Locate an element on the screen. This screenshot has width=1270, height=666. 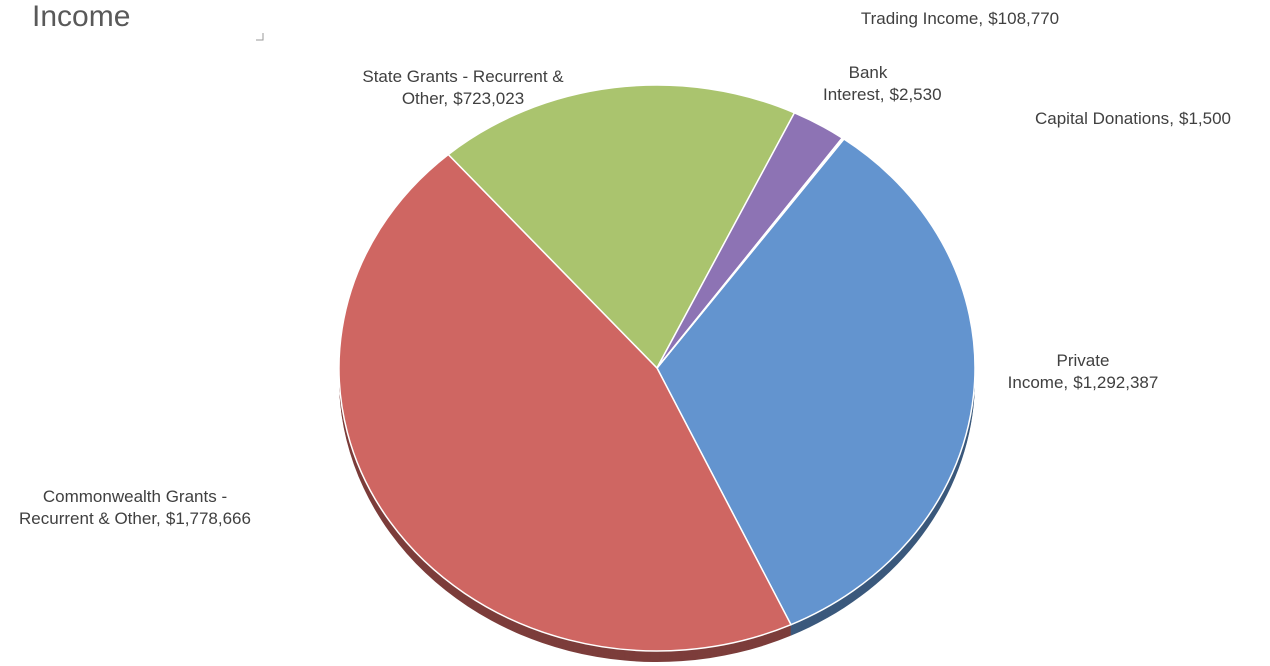
data-label: Capital Donations $1,500 is located at coordinates (1126, 119).